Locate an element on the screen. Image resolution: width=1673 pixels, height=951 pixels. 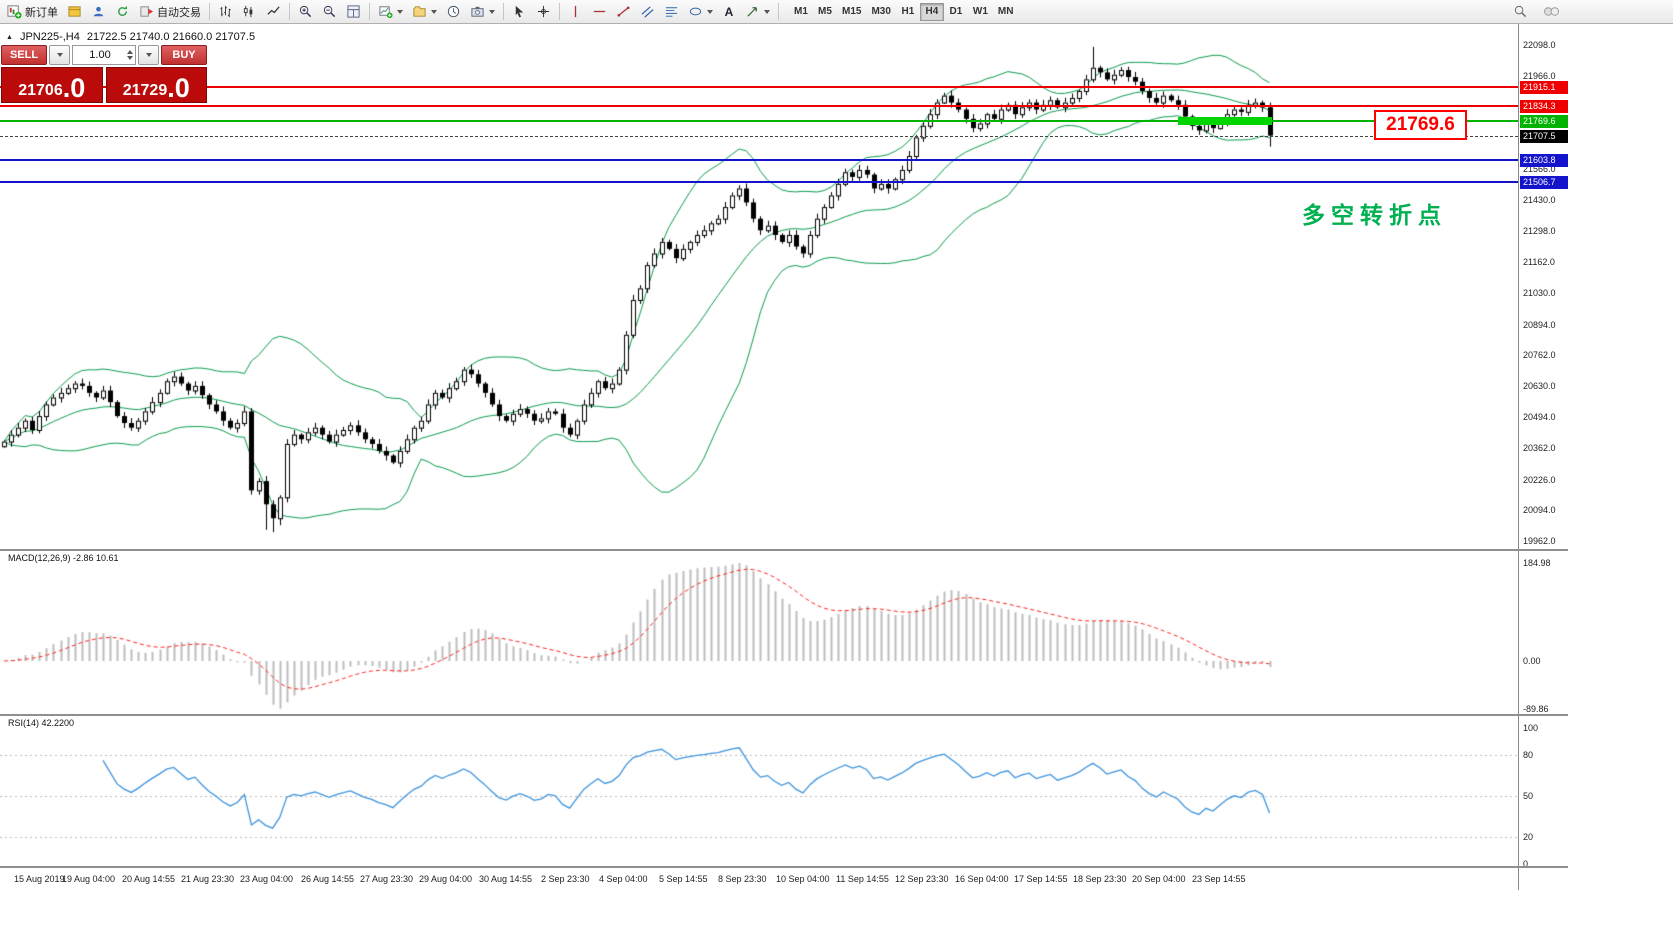
sell-price-frac: .0 is located at coordinates (74, 87).